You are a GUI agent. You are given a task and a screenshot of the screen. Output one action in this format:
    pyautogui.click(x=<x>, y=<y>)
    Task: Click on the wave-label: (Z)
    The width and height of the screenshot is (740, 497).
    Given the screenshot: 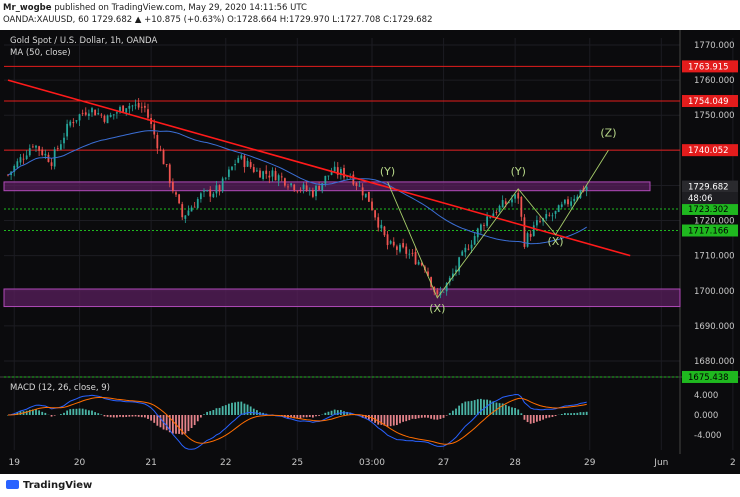 What is the action you would take?
    pyautogui.click(x=608, y=132)
    